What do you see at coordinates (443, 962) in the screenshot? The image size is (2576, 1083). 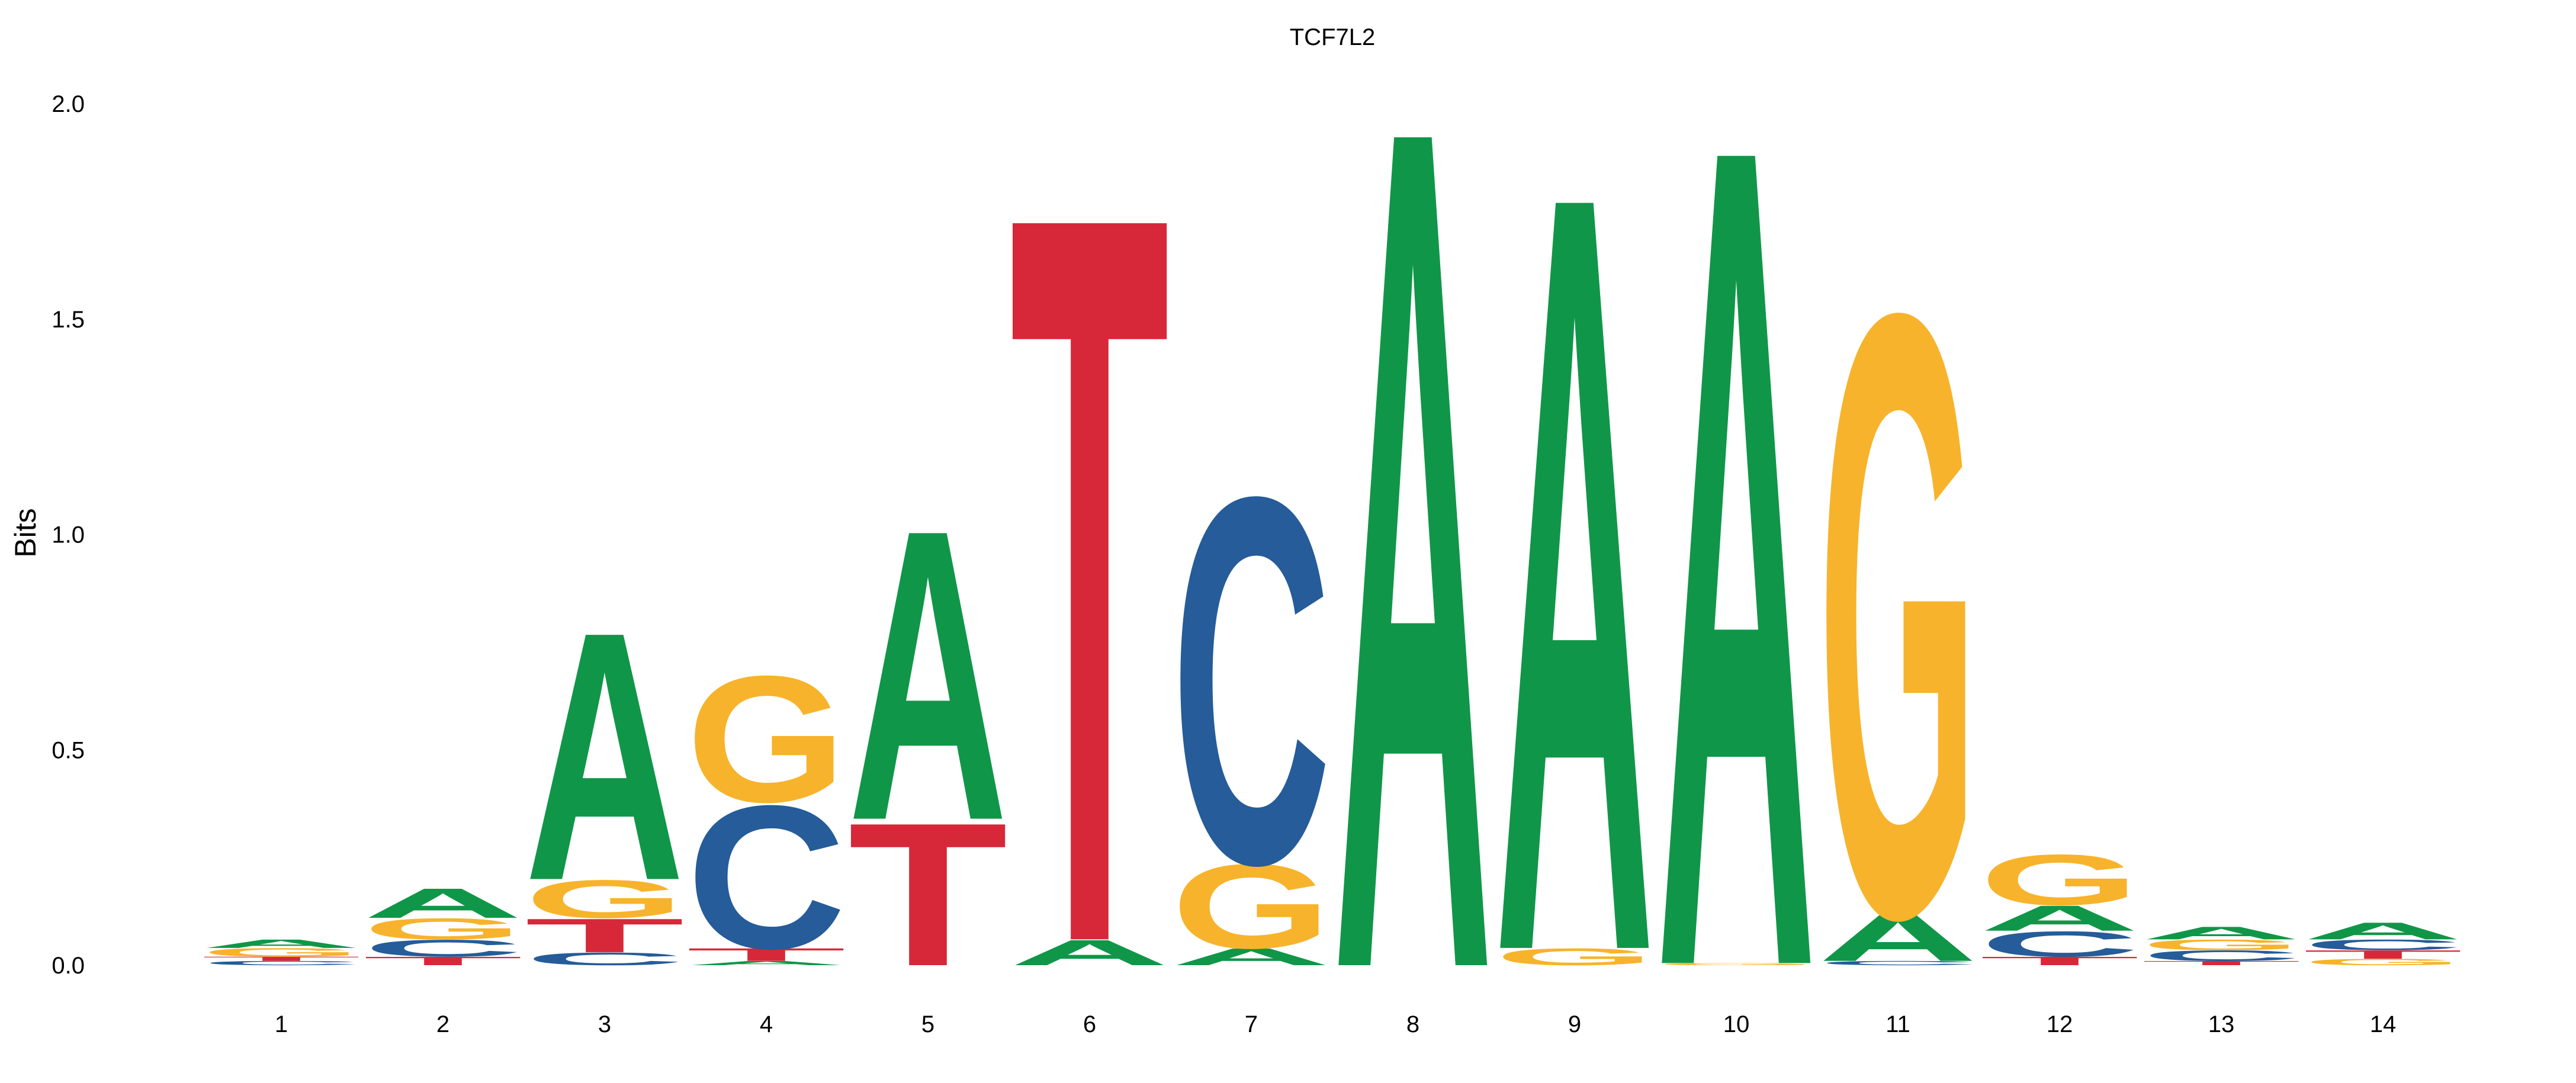 I see `logo-letter-T-pos-2: T` at bounding box center [443, 962].